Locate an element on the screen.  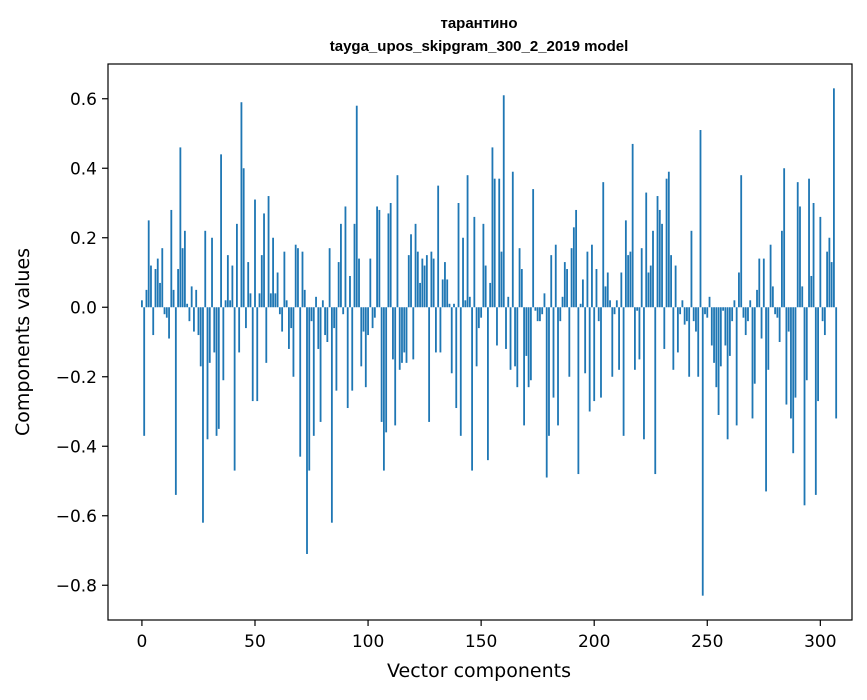
y-tick-label: −0.8 is located at coordinates (76, 586).